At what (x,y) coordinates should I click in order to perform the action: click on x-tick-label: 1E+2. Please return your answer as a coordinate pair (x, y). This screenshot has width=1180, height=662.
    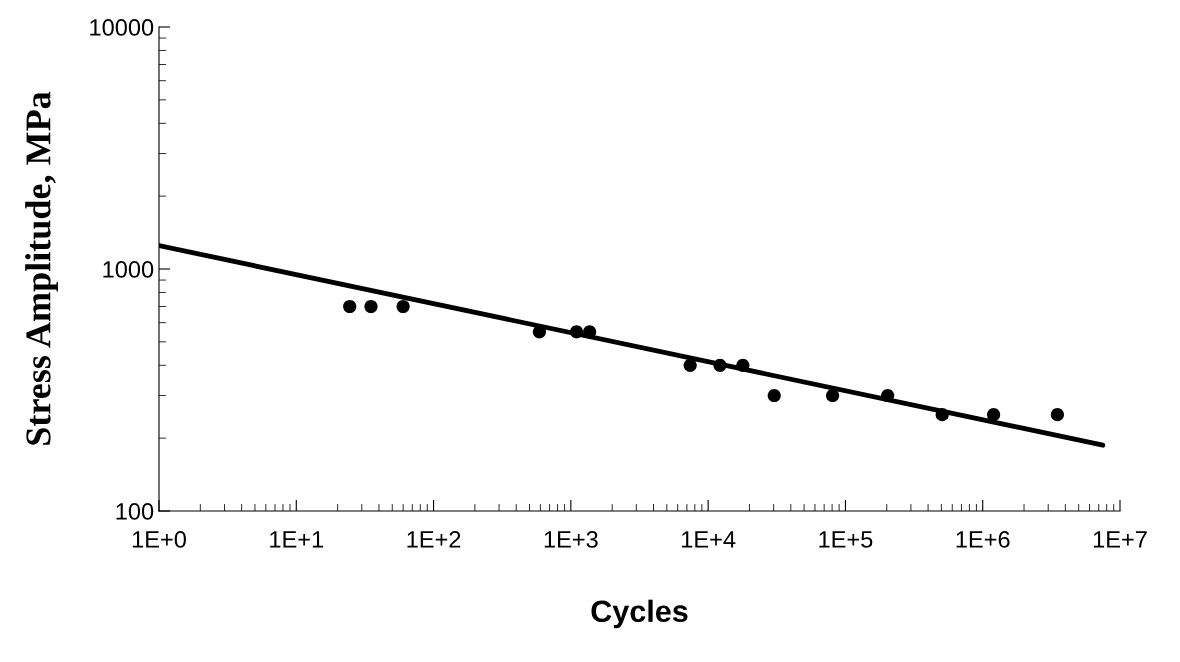
    Looking at the image, I should click on (434, 539).